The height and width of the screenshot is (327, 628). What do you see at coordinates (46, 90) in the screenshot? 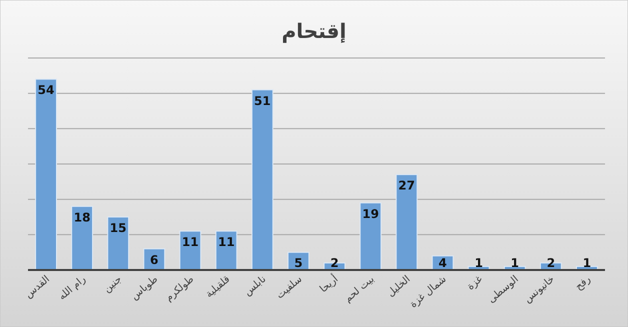
I see `data-label: 54` at bounding box center [46, 90].